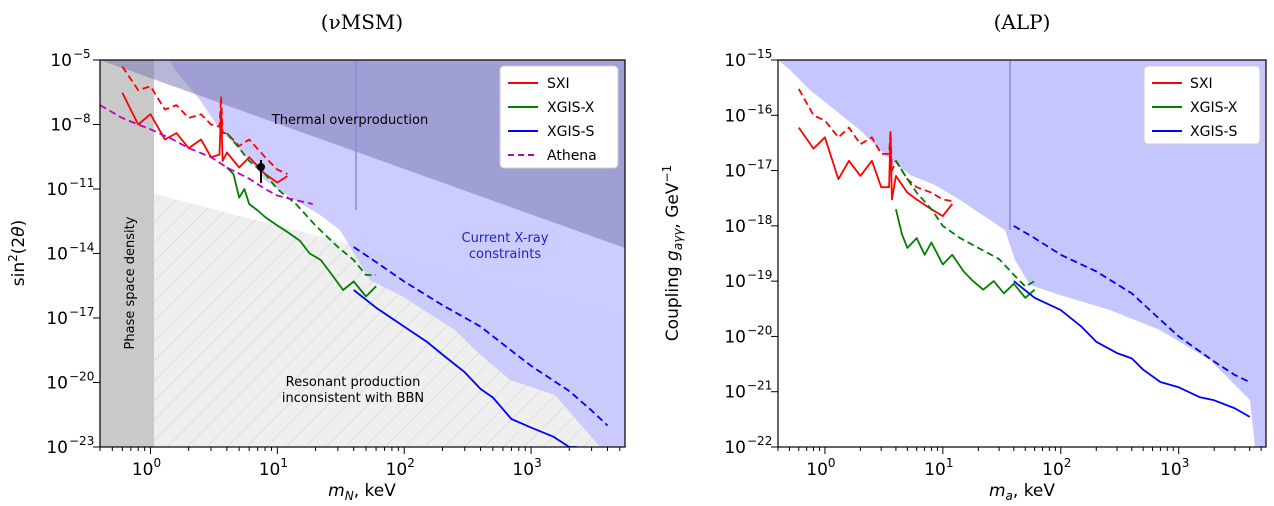  I want to click on y-tick-label: 10⁻²³, so click(70, 446).